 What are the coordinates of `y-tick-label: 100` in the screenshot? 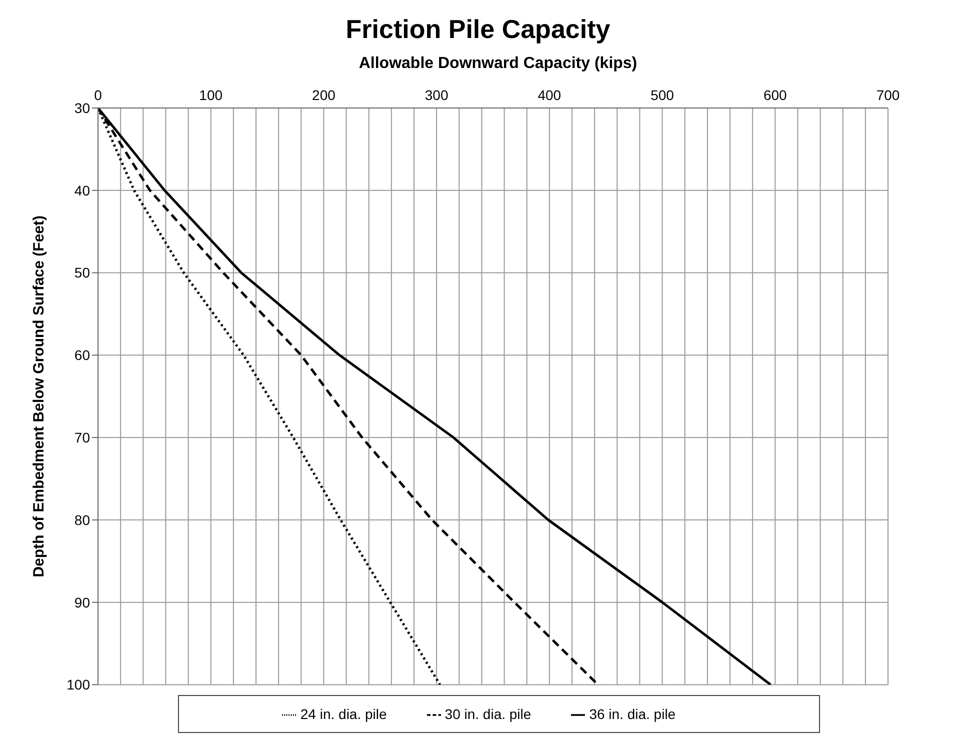 It's located at (78, 684).